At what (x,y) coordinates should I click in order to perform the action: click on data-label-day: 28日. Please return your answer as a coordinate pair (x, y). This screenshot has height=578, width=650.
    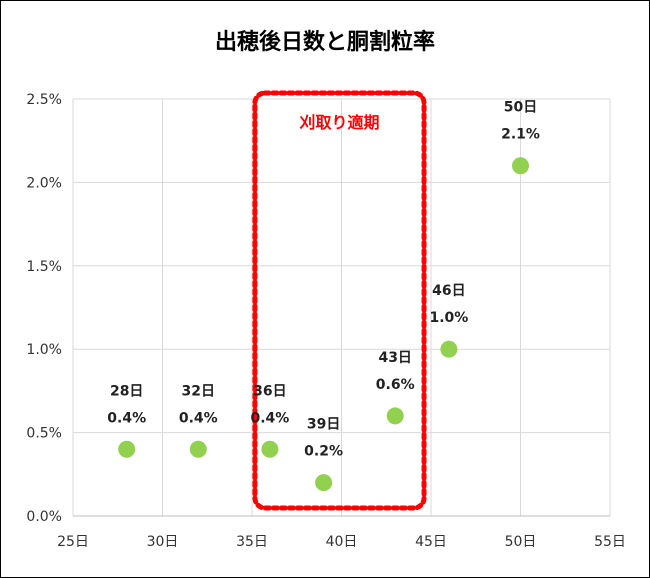
    Looking at the image, I should click on (126, 391).